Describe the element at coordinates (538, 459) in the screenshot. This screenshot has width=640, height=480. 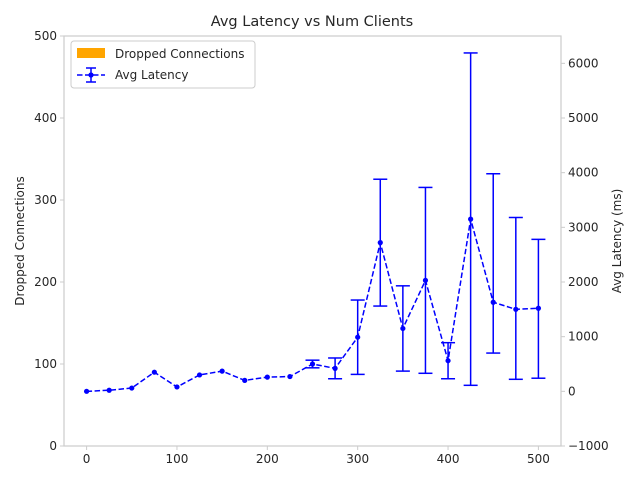
I see `x-tick-label: 500` at that location.